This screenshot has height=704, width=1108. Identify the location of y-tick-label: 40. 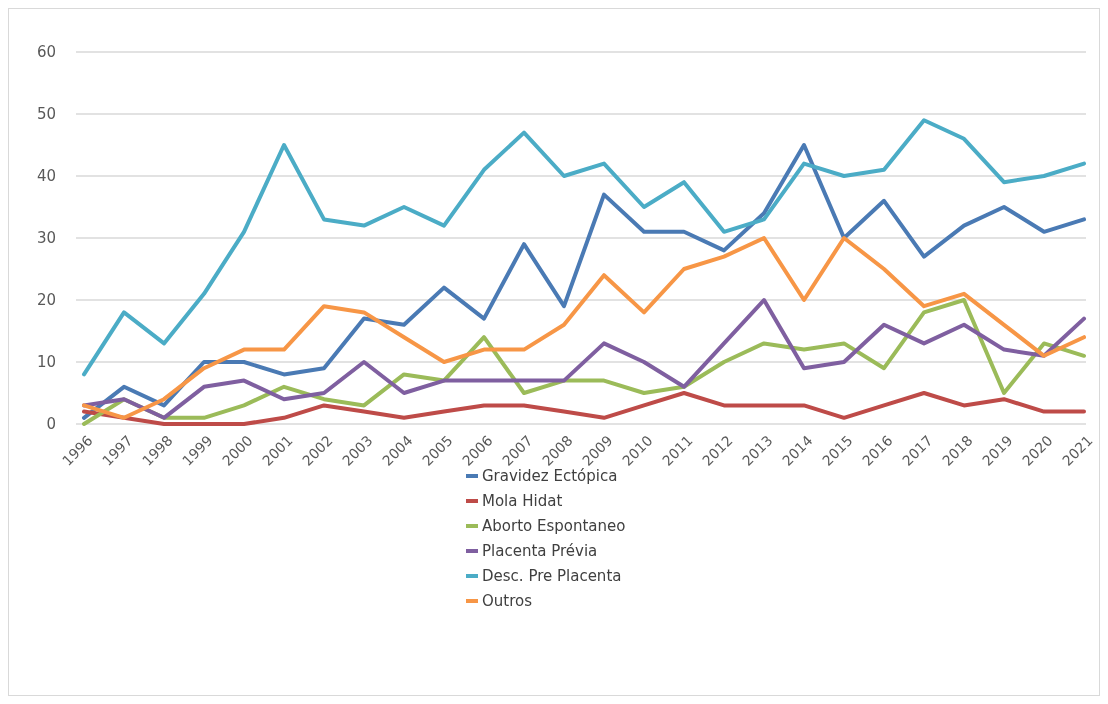
(46, 176).